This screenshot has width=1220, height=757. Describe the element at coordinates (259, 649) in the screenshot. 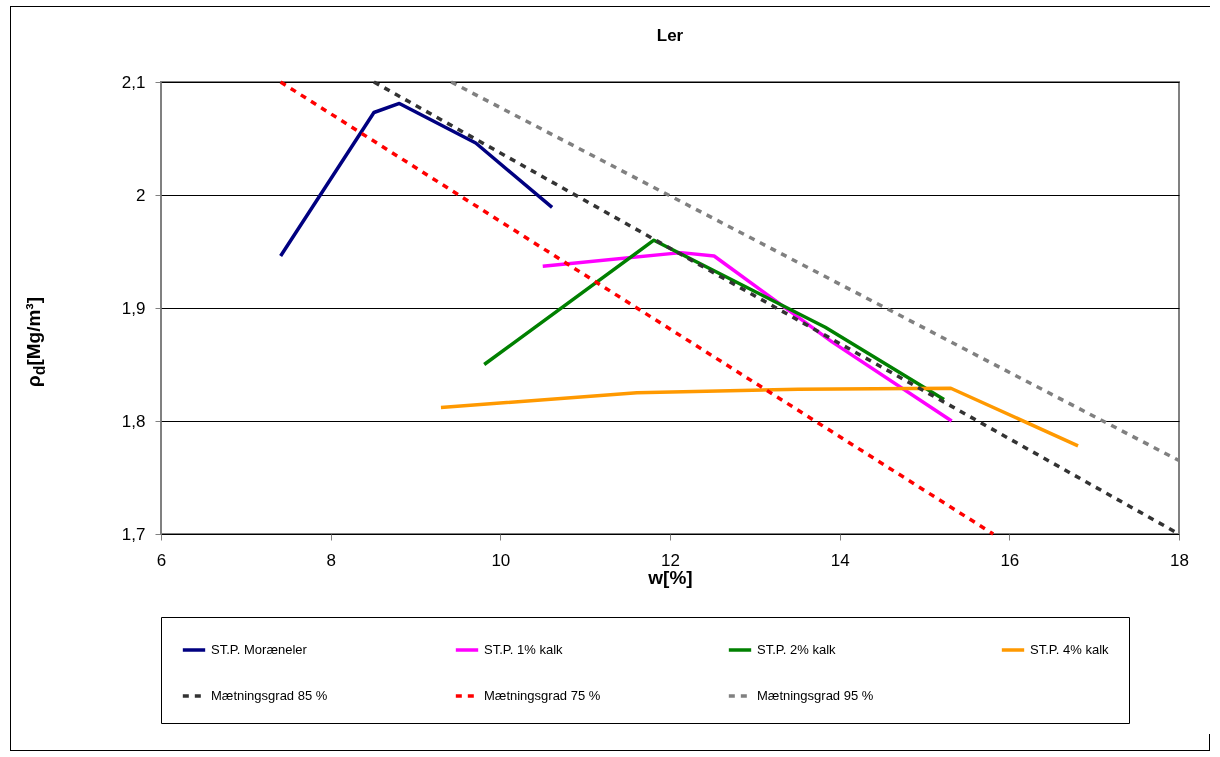

I see `legend-label: ST.P. Moræneler` at that location.